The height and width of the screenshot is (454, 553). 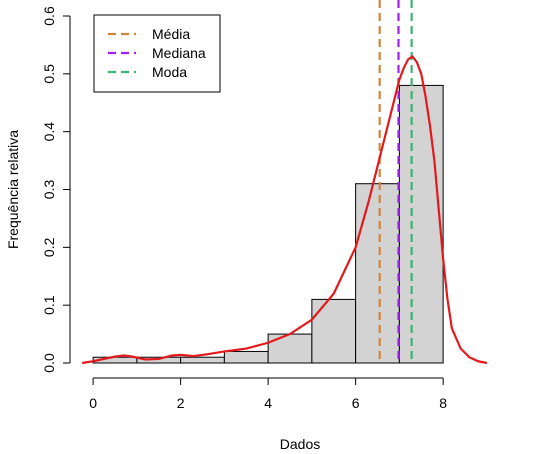 I want to click on x-tick-label: 2, so click(x=181, y=403).